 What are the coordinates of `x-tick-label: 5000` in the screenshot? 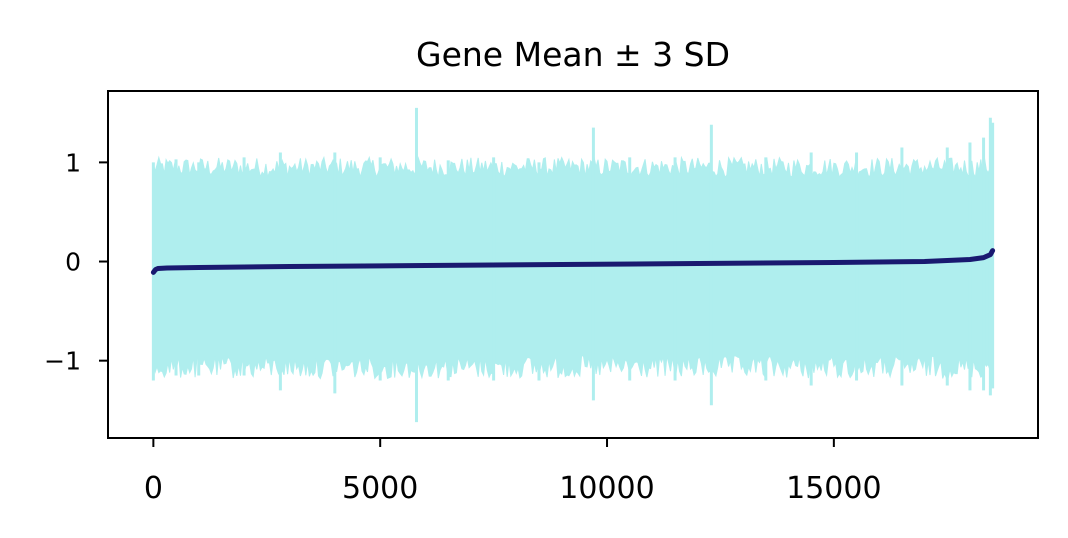 It's located at (380, 488).